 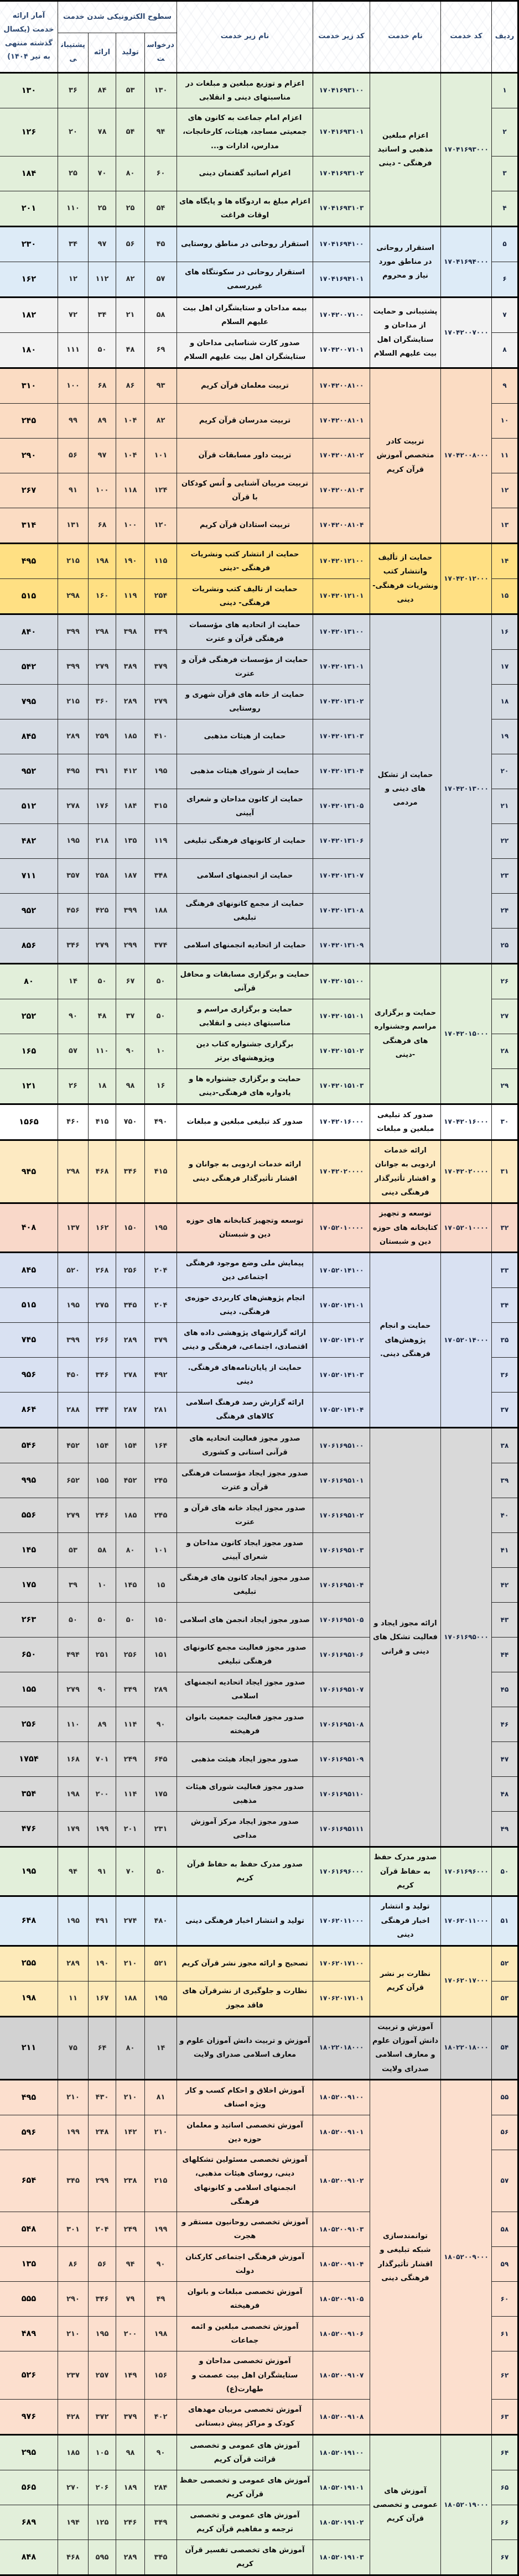 What do you see at coordinates (102, 1516) in the screenshot?
I see `e-delivery-level-cell: ۲۴۶` at bounding box center [102, 1516].